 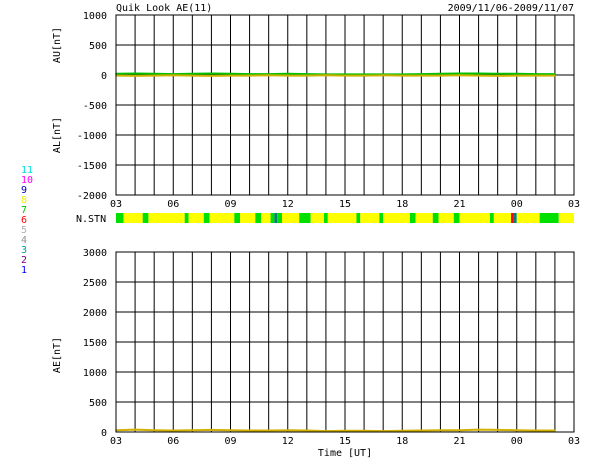 I want to click on x-tick-label: 09, so click(x=230, y=204).